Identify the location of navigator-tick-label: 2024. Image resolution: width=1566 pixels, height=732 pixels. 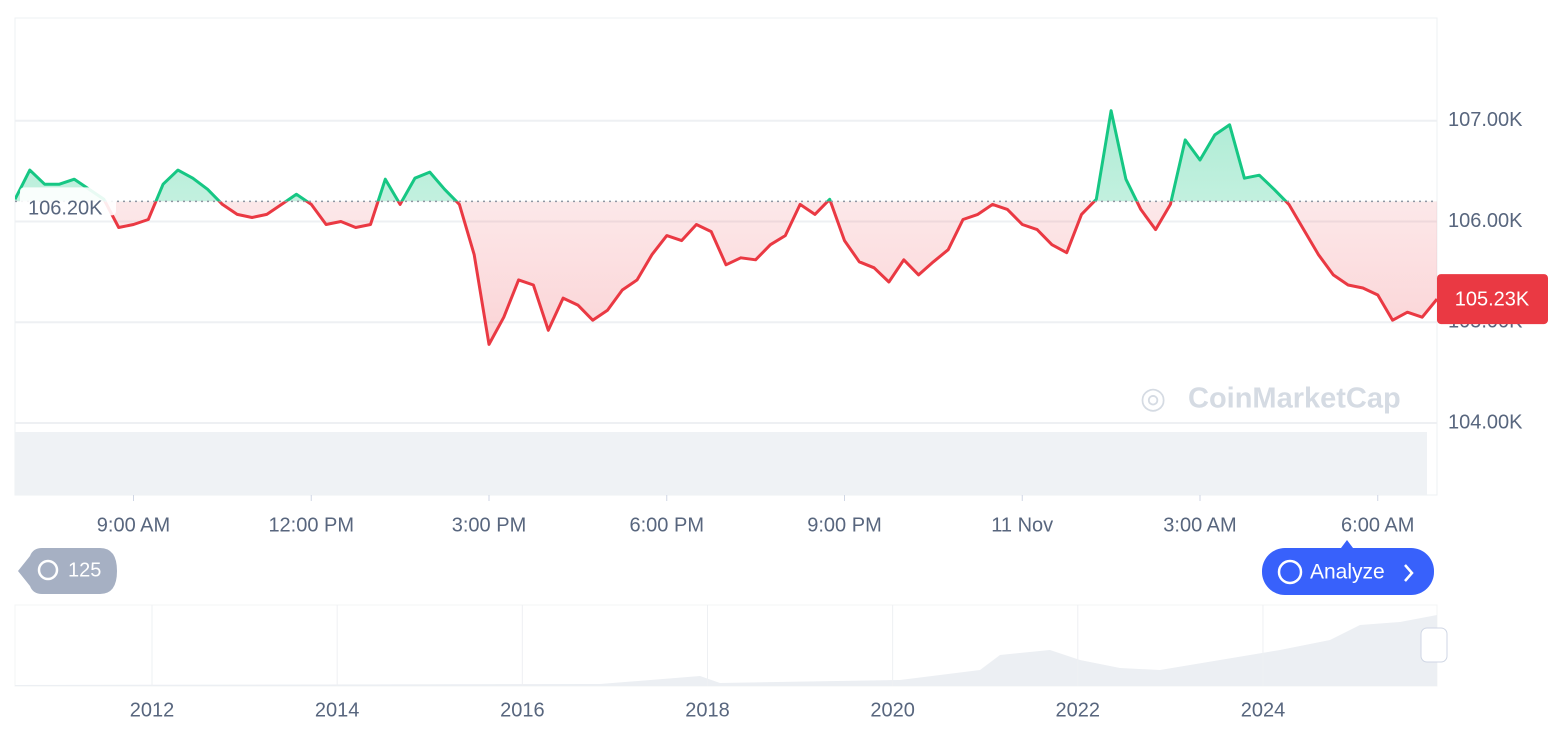
(1263, 710).